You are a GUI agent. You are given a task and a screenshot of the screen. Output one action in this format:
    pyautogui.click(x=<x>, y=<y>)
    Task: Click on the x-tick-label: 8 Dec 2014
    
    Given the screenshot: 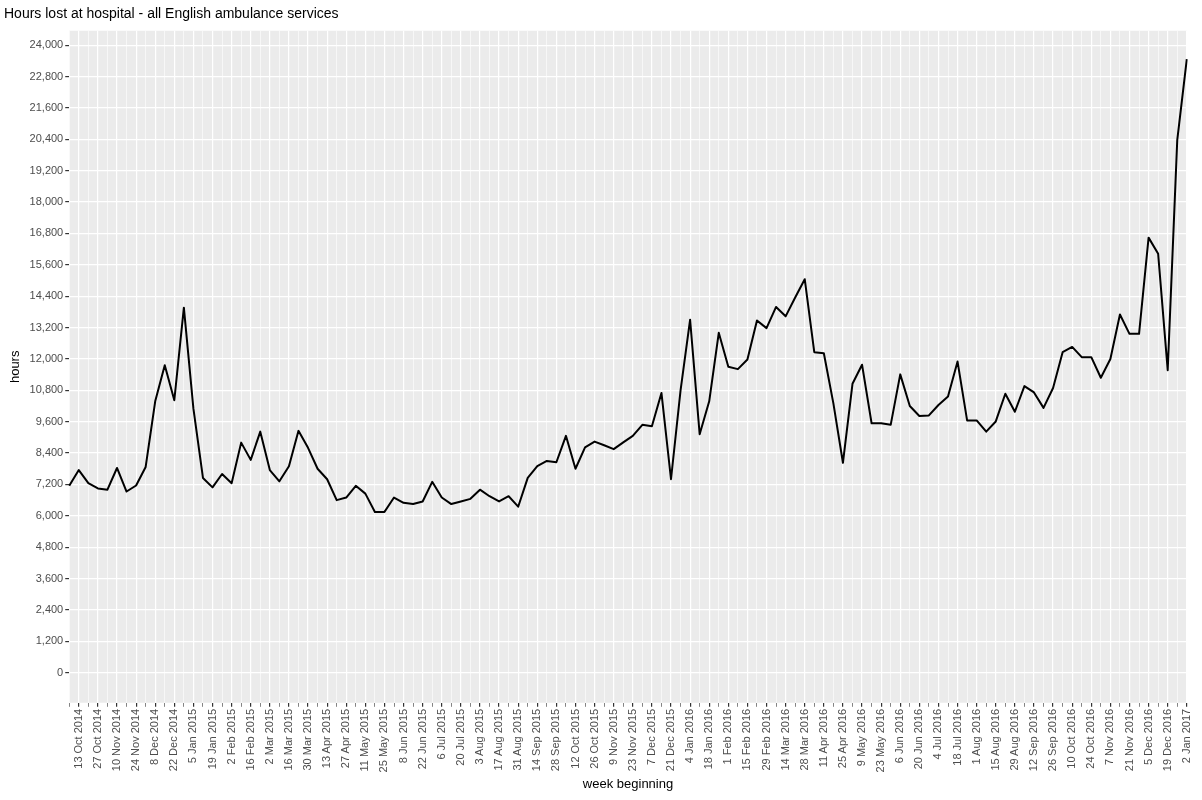 What is the action you would take?
    pyautogui.click(x=154, y=737)
    